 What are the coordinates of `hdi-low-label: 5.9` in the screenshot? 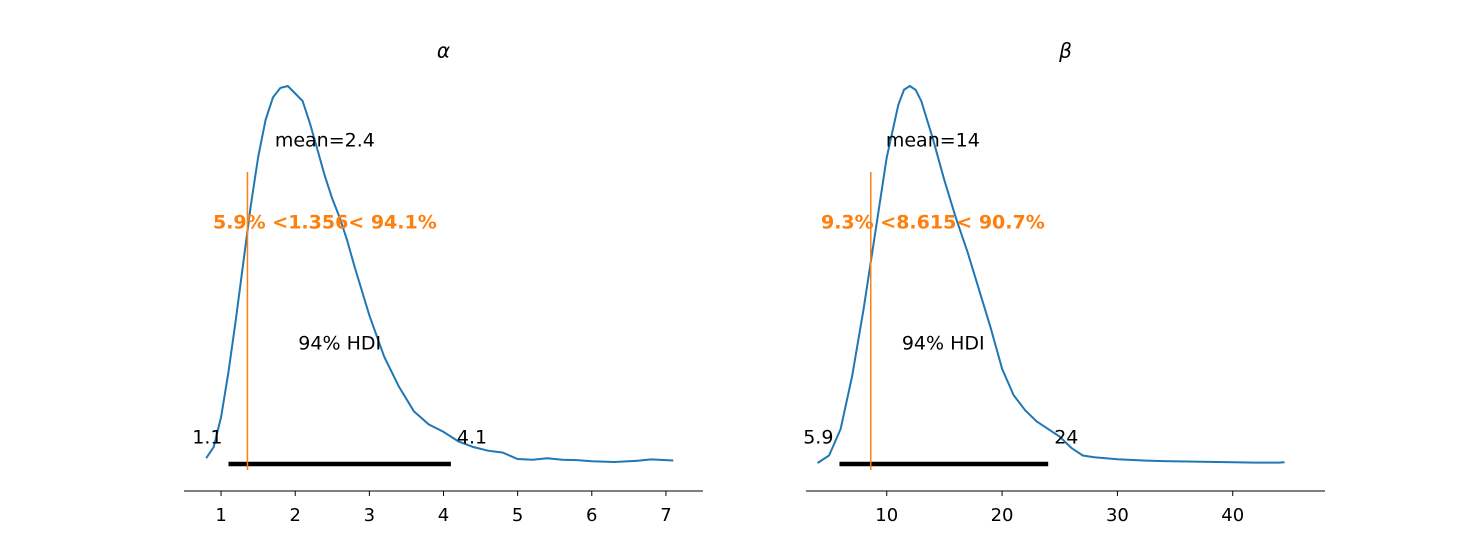 It's located at (818, 438).